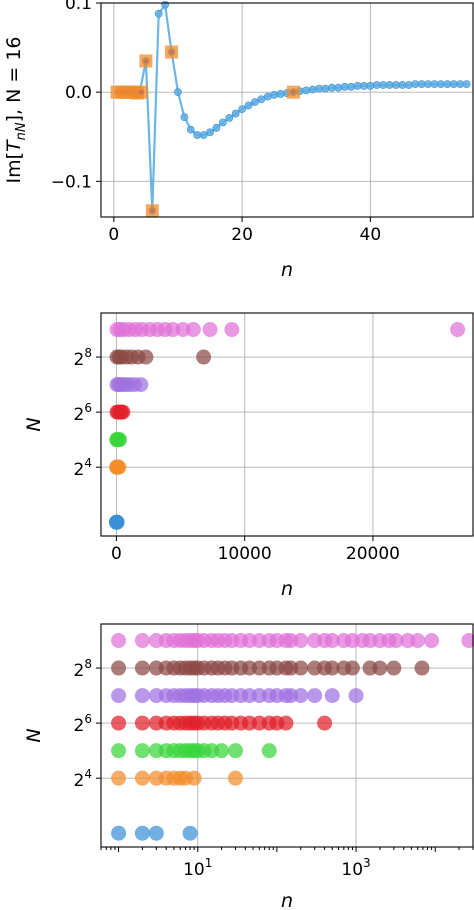  Describe the element at coordinates (14, 145) in the screenshot. I see `y-label-symbol: T` at that location.